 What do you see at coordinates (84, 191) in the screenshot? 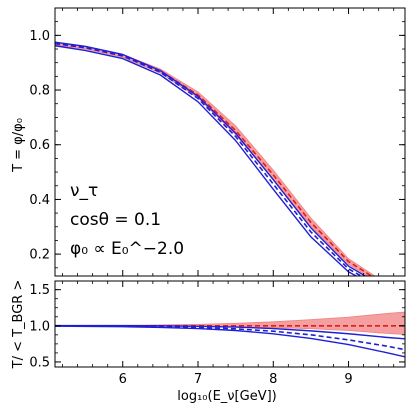
I see `annotation-particle: ν_τ` at bounding box center [84, 191].